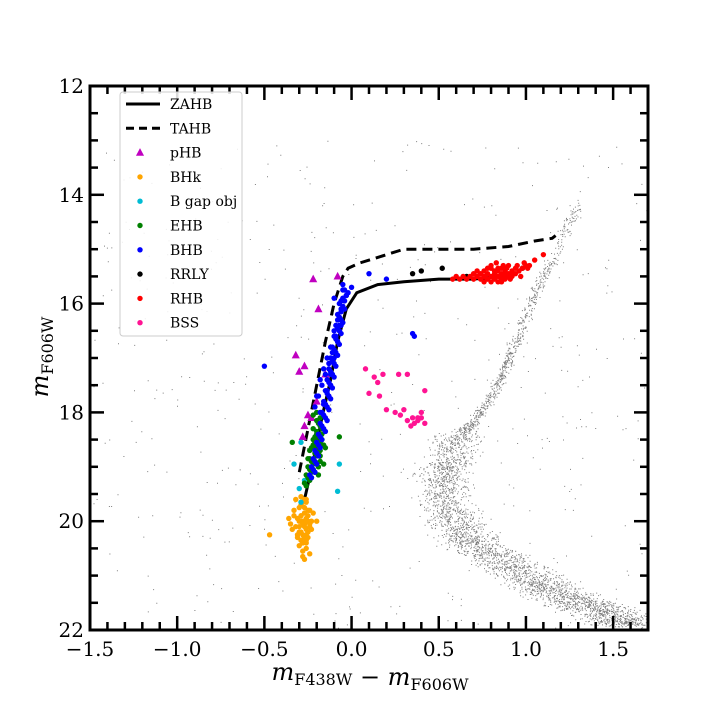 Image resolution: width=720 pixels, height=720 pixels. I want to click on legend-label: ZAHB, so click(191, 105).